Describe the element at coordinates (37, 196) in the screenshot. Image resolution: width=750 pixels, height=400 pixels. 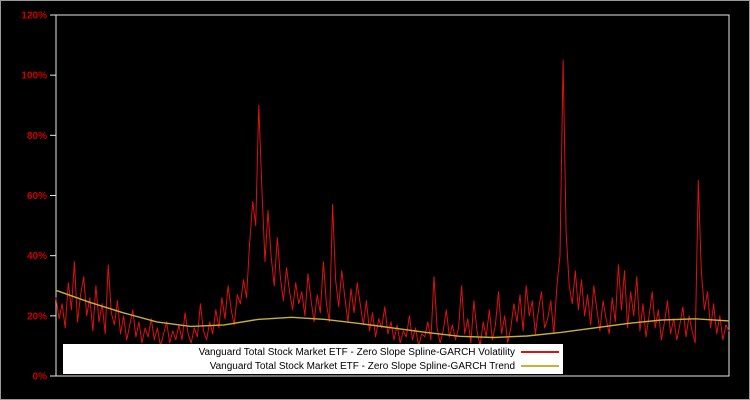
I see `y-axis-tick-label: 60%` at that location.